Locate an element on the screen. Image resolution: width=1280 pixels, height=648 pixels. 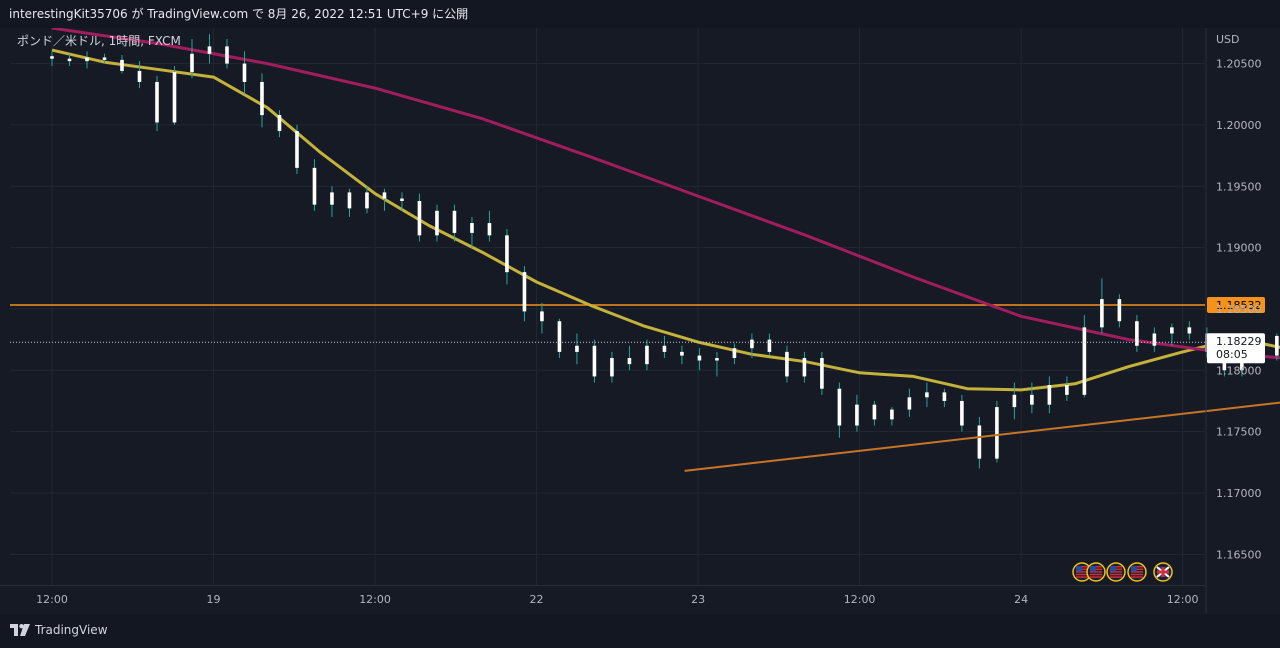
trendline-support is located at coordinates (982, 436).